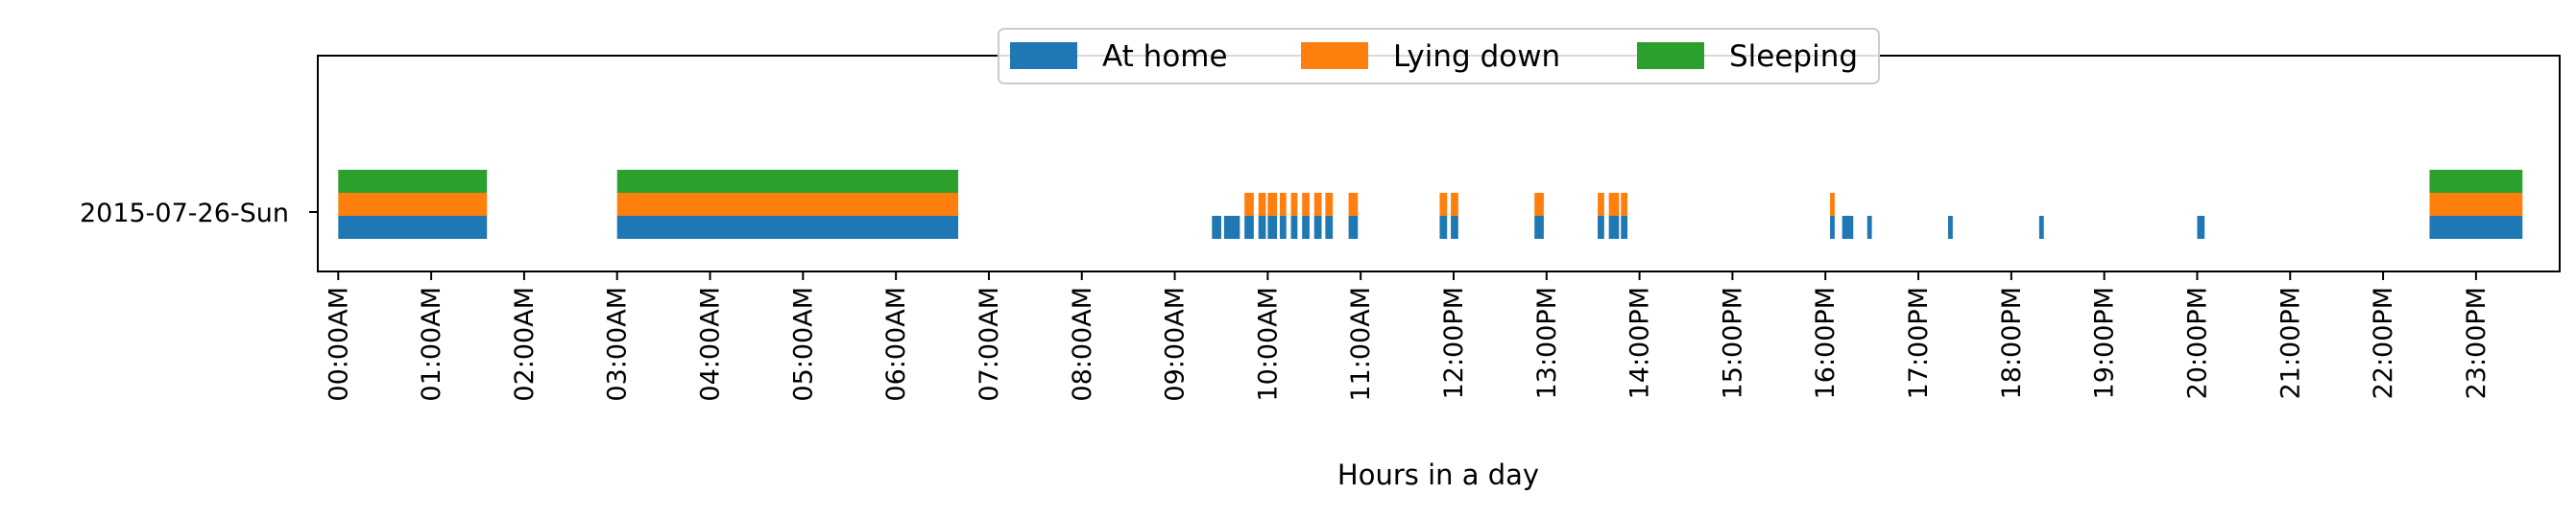 The width and height of the screenshot is (2576, 518). What do you see at coordinates (184, 213) in the screenshot?
I see `y-tick-label: 2015-07-26-Sun` at bounding box center [184, 213].